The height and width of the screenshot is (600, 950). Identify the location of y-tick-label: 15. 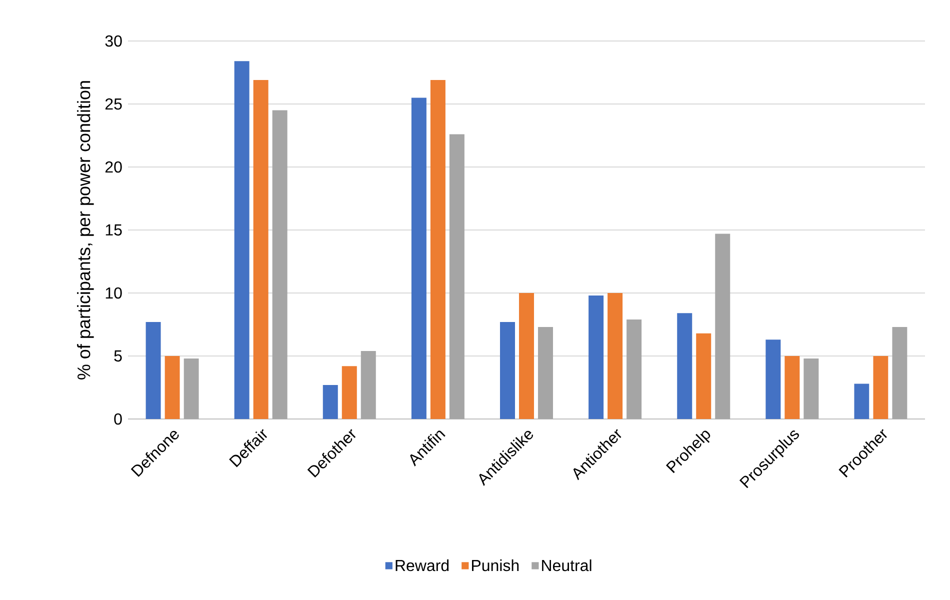
(114, 230).